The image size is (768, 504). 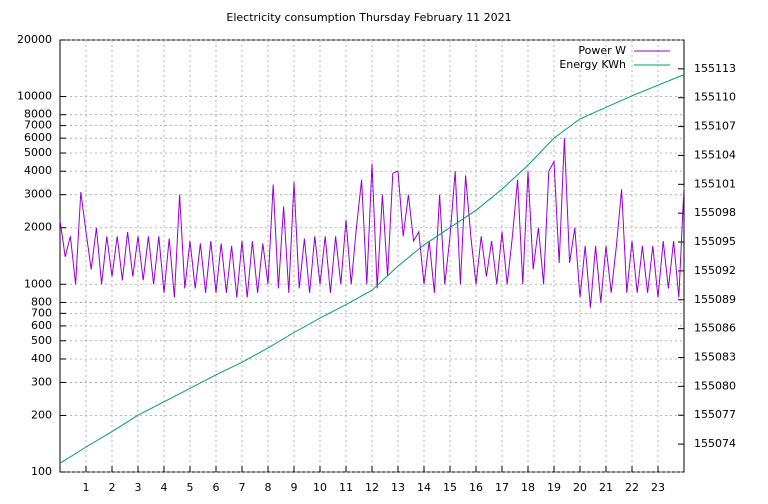 I want to click on y-tick-label: 700, so click(x=41, y=312).